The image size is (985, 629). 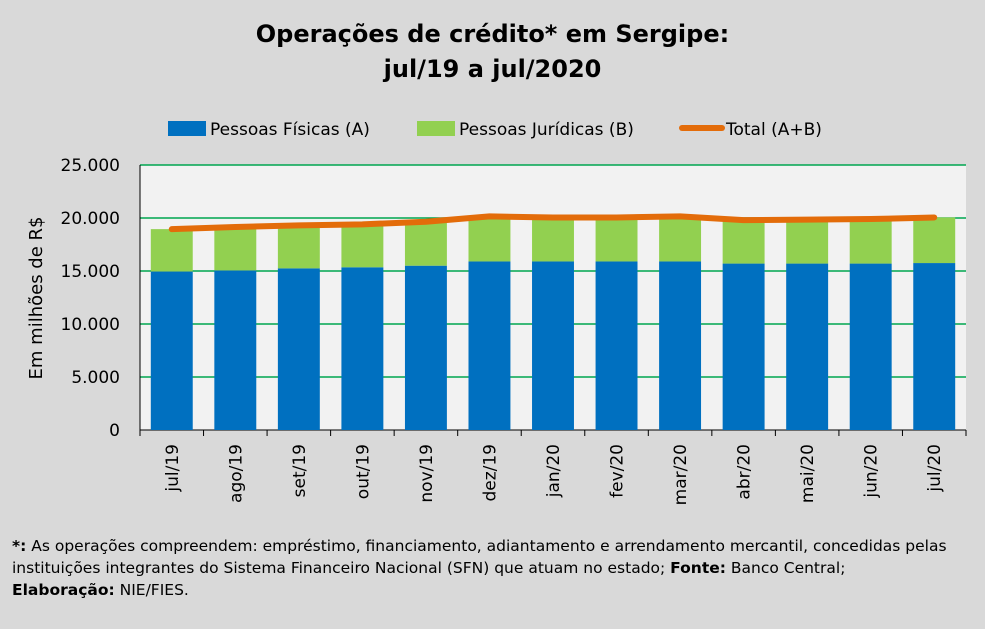 I want to click on total-line, so click(x=553, y=223).